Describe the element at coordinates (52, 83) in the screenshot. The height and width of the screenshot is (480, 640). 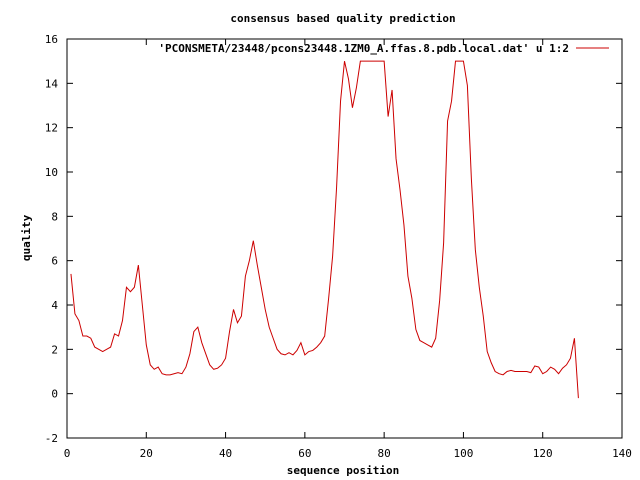
I see `y-tick-label: 14` at that location.